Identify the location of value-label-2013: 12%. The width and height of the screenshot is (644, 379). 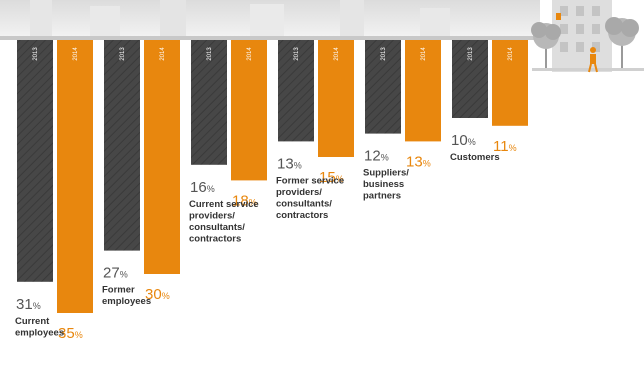
(376, 156).